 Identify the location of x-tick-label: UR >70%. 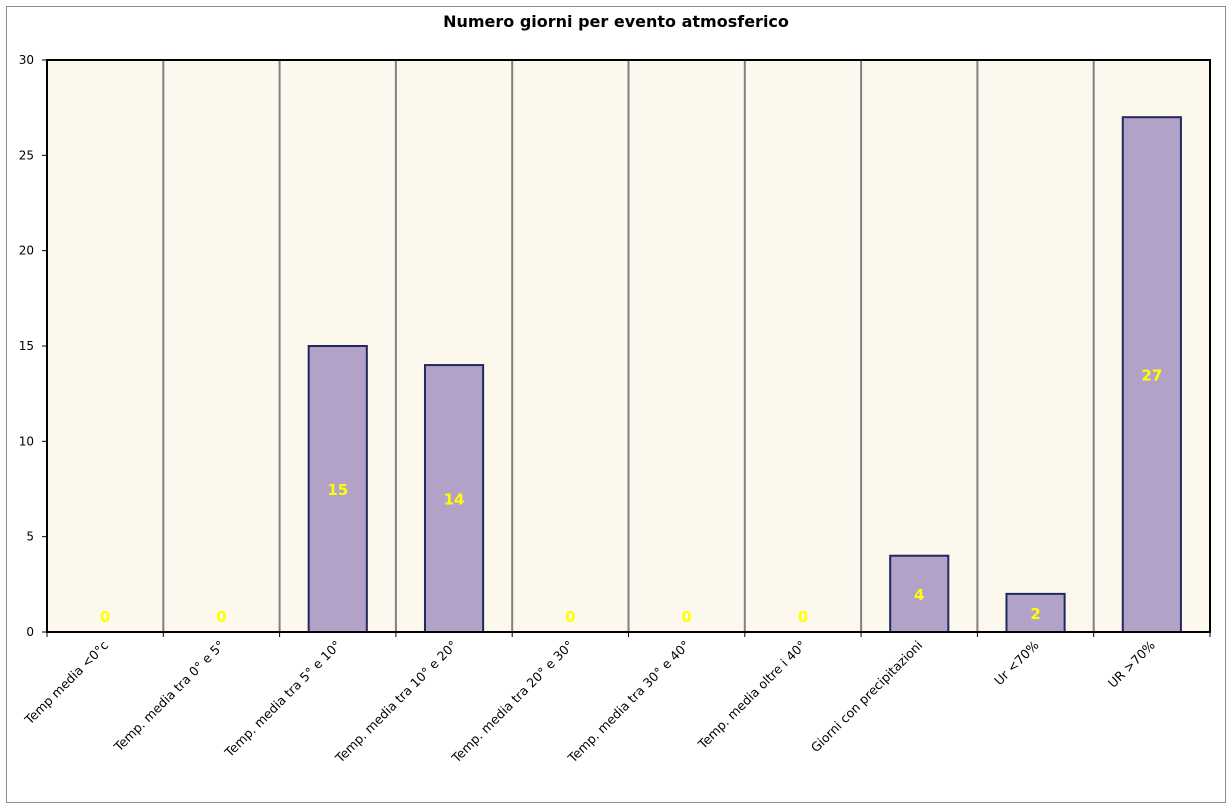
(1131, 663).